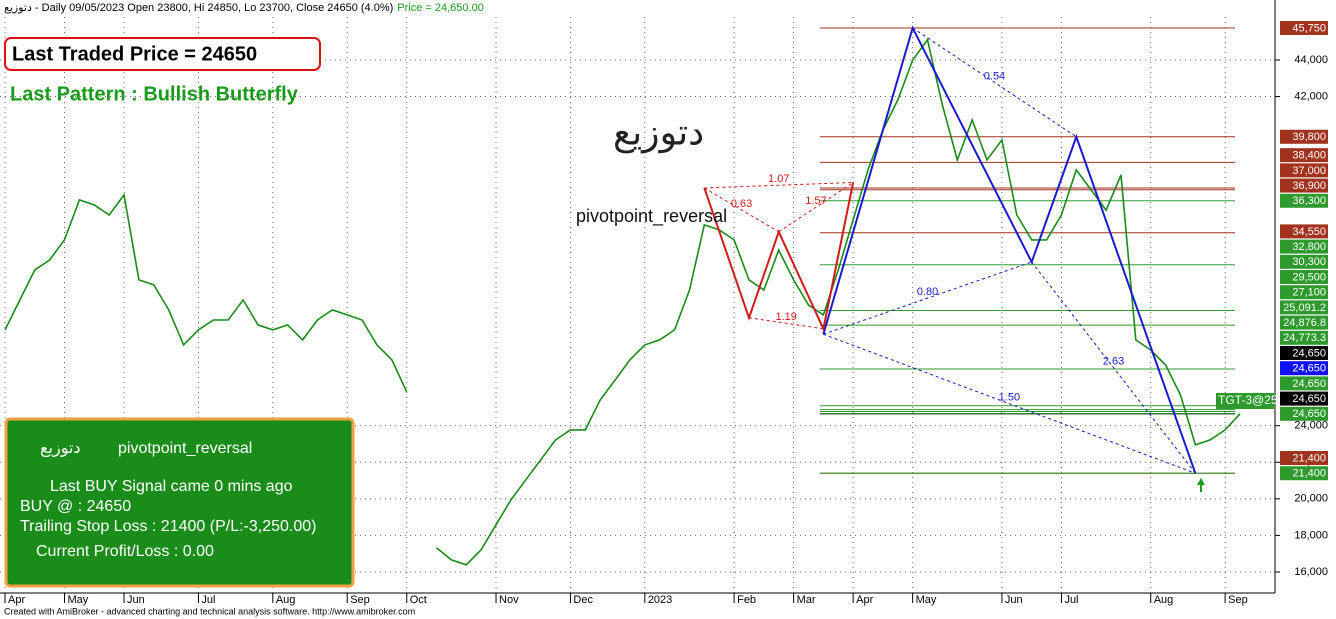 The image size is (1336, 619). I want to click on panel-line: Last BUY Signal came 0 mins ago, so click(171, 486).